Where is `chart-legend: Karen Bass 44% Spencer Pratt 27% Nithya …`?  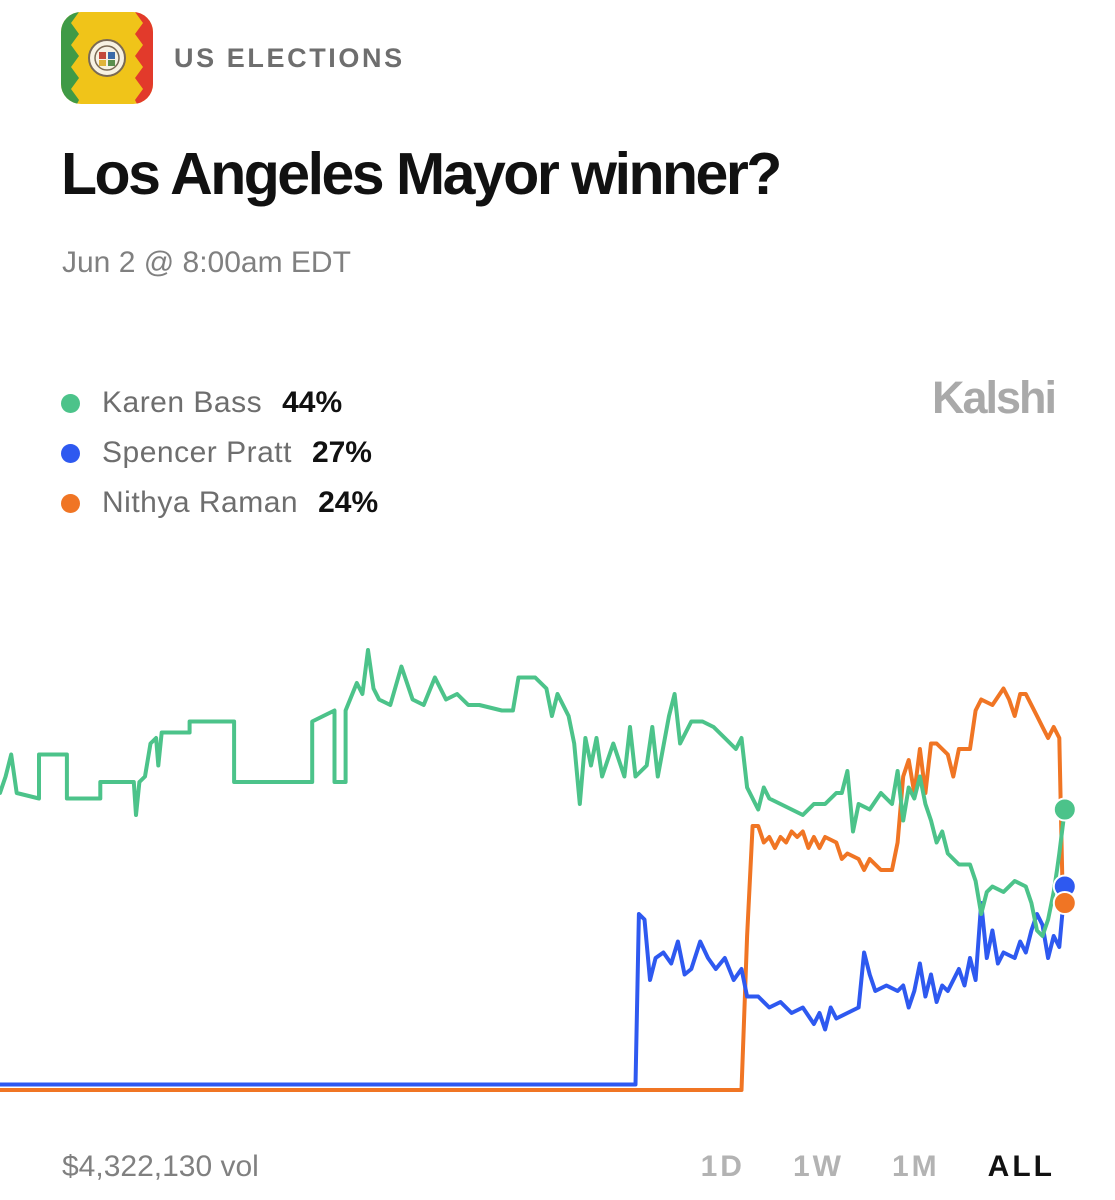 chart-legend: Karen Bass 44% Spencer Pratt 27% Nithya … is located at coordinates (219, 453).